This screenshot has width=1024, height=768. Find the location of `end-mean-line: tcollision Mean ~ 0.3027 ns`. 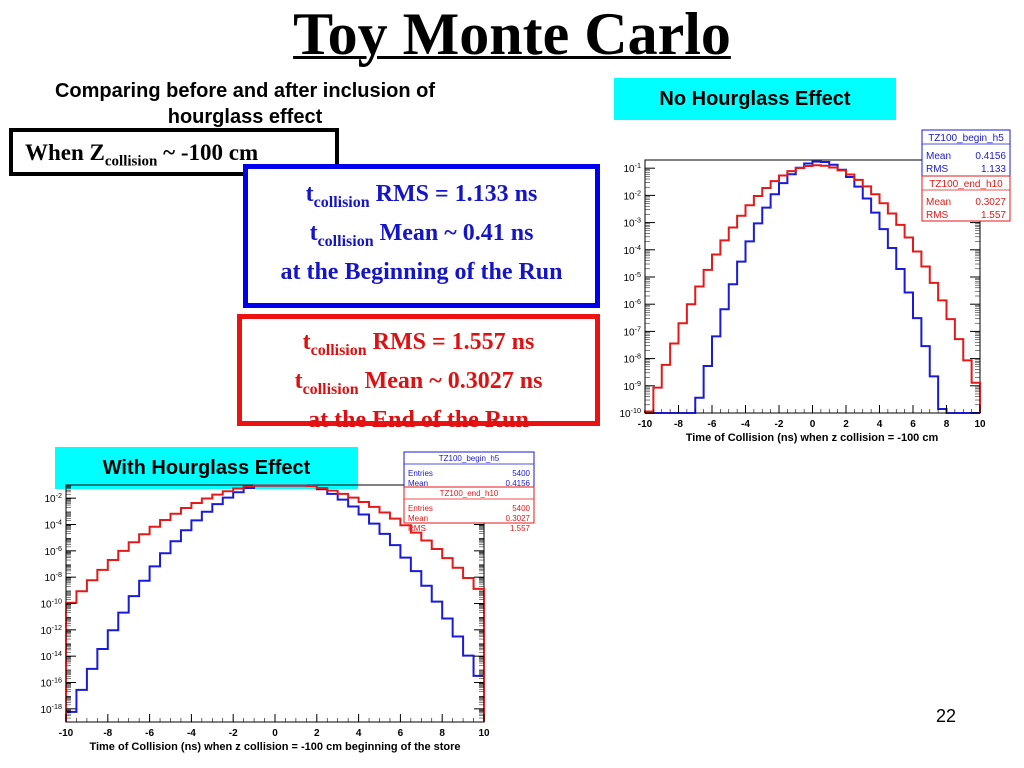

end-mean-line: tcollision Mean ~ 0.3027 ns is located at coordinates (418, 385).